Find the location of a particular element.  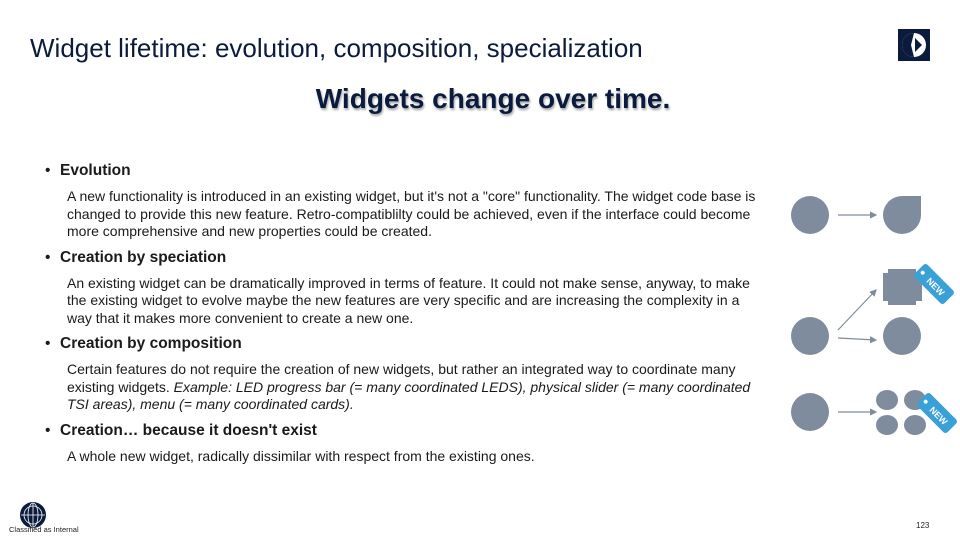

slide-subtitle: Widgets change over time. is located at coordinates (493, 98).